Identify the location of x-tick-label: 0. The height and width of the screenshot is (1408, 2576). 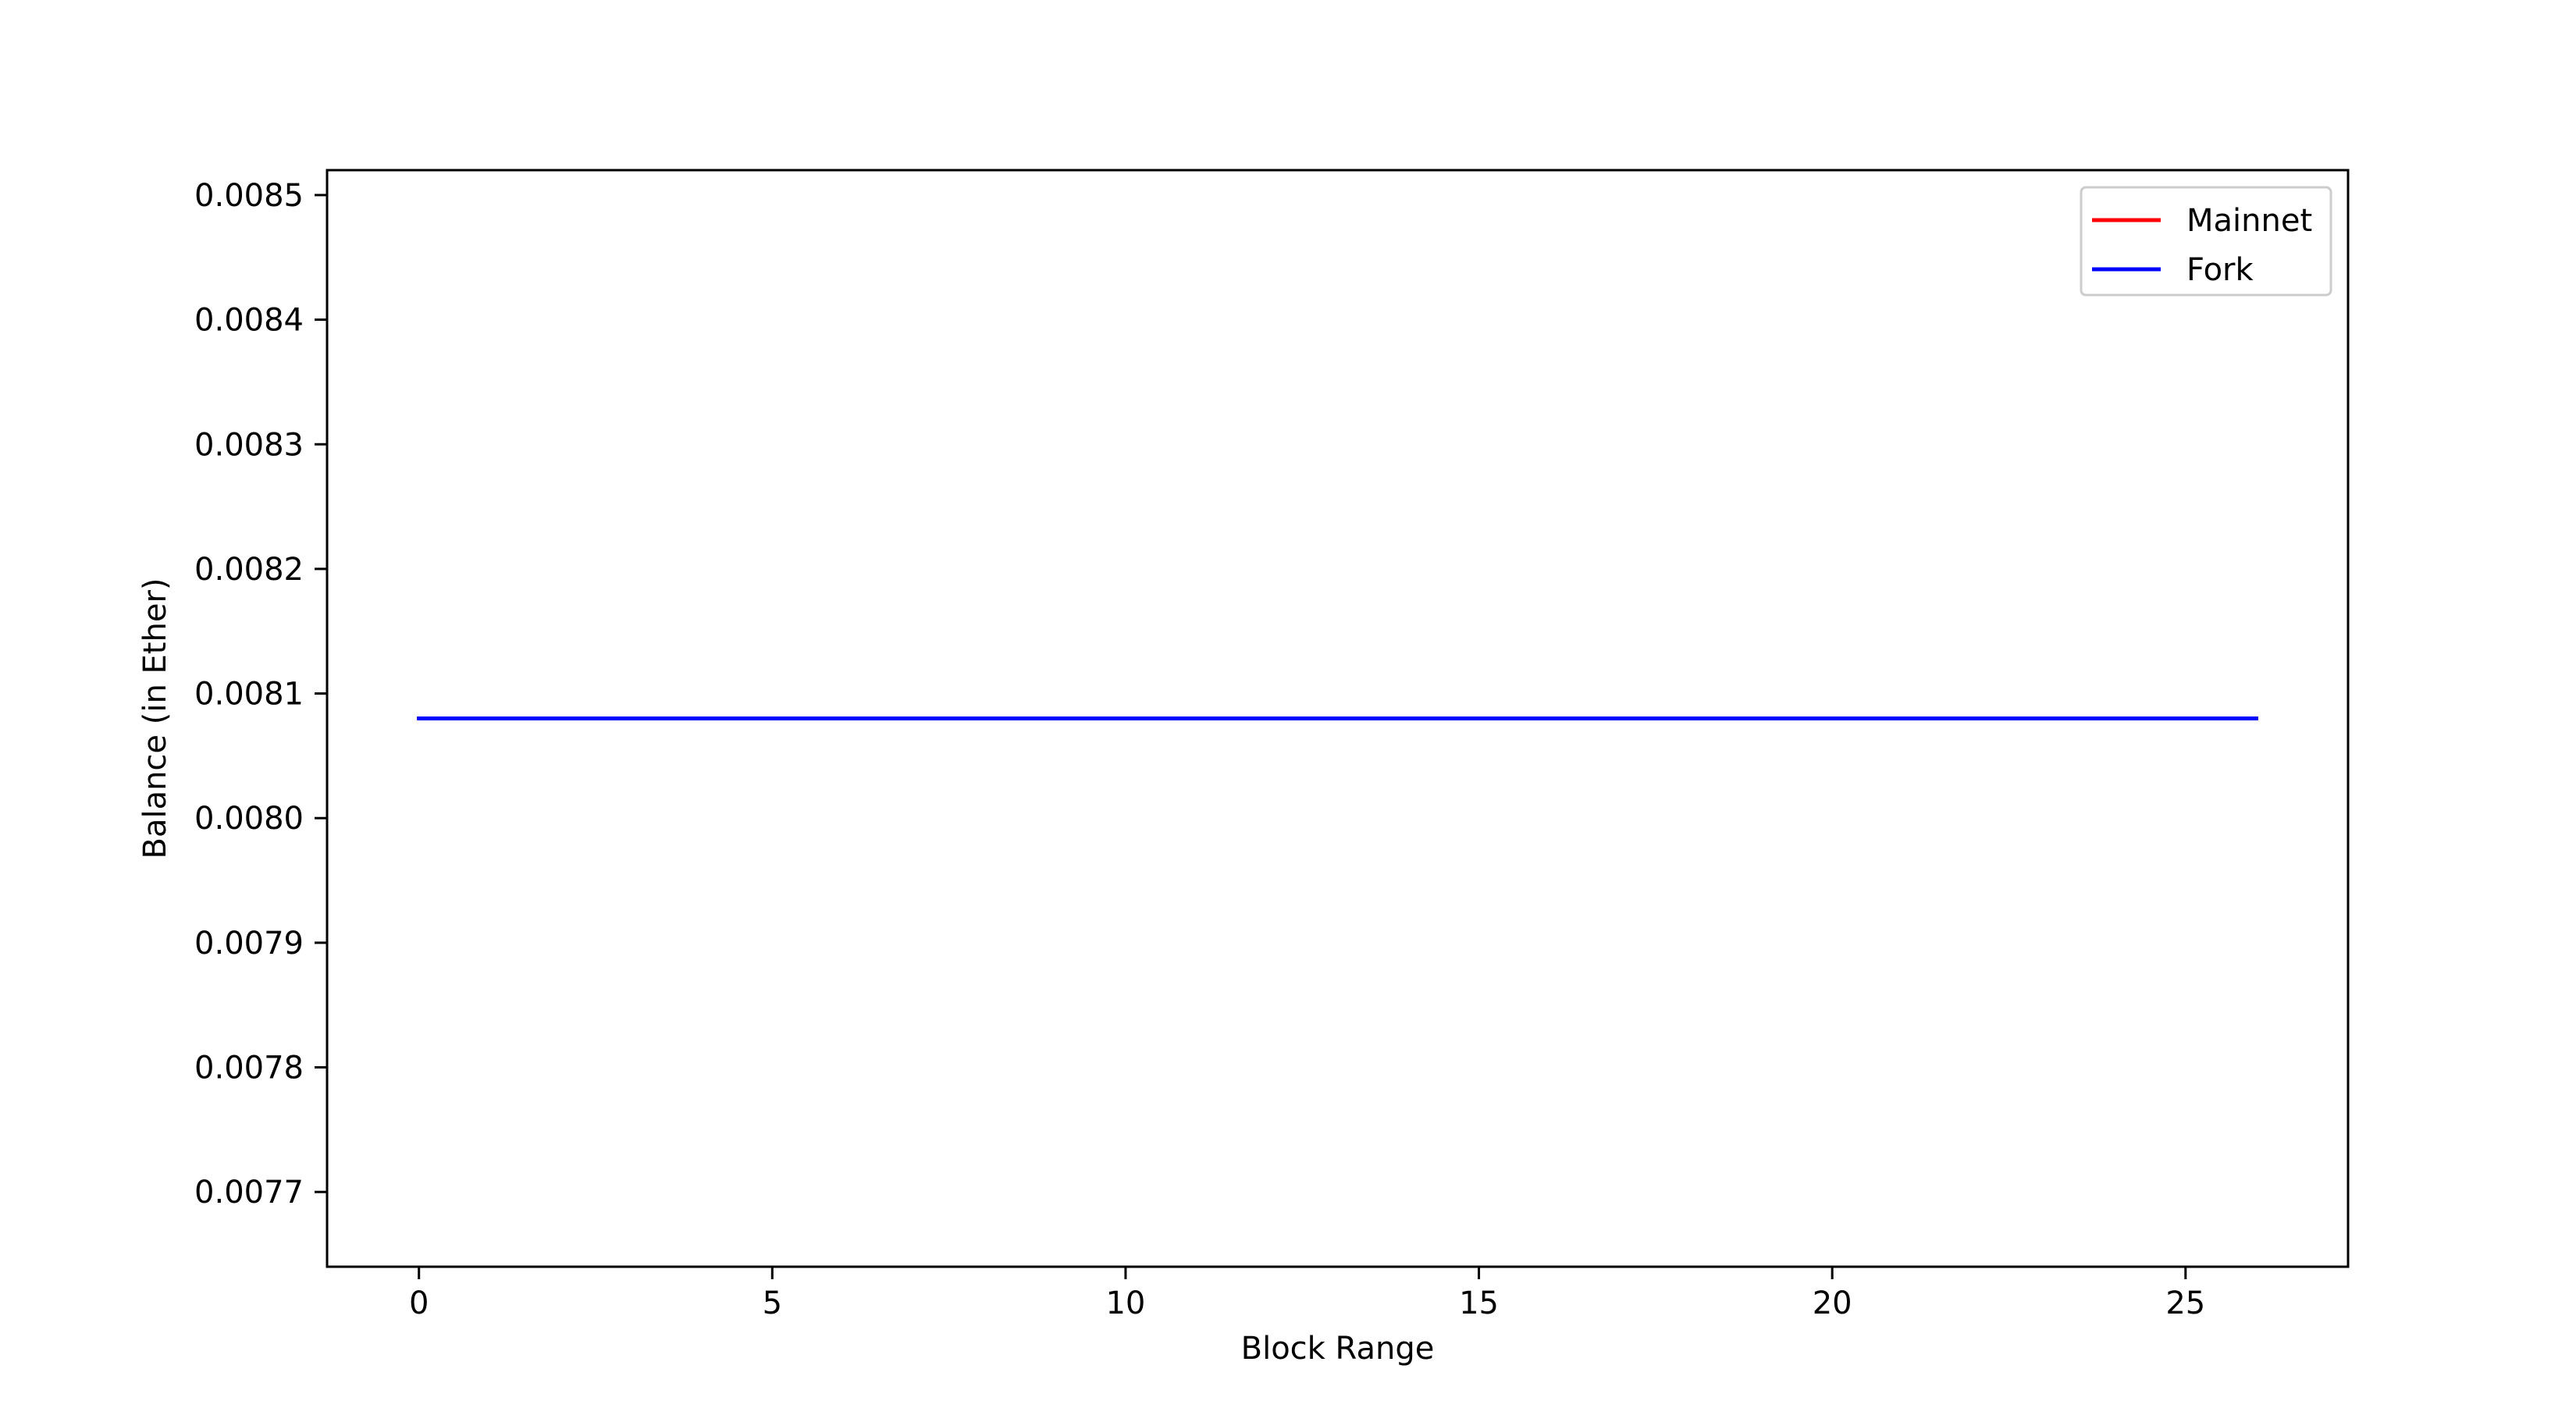
(419, 1303).